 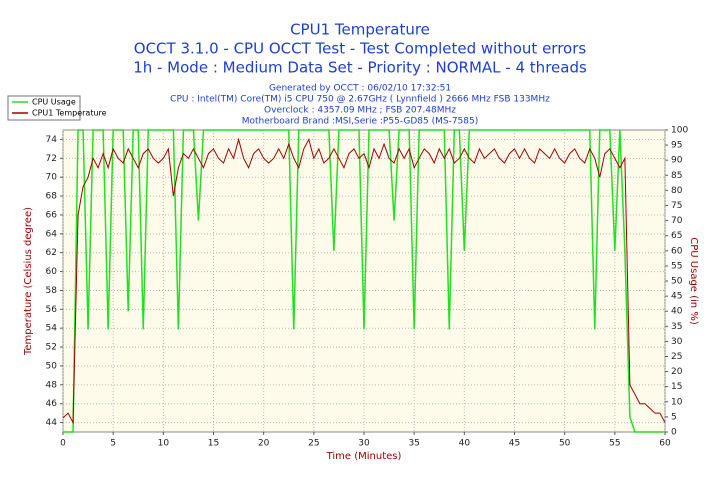 What do you see at coordinates (364, 444) in the screenshot?
I see `x-tick-label: 30` at bounding box center [364, 444].